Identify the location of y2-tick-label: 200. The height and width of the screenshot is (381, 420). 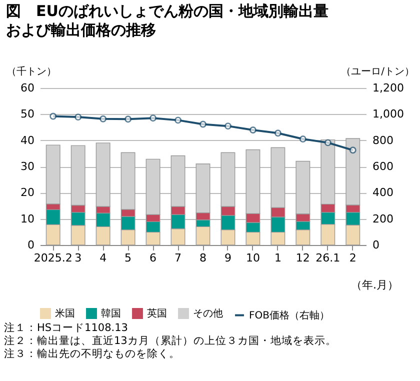
(383, 219).